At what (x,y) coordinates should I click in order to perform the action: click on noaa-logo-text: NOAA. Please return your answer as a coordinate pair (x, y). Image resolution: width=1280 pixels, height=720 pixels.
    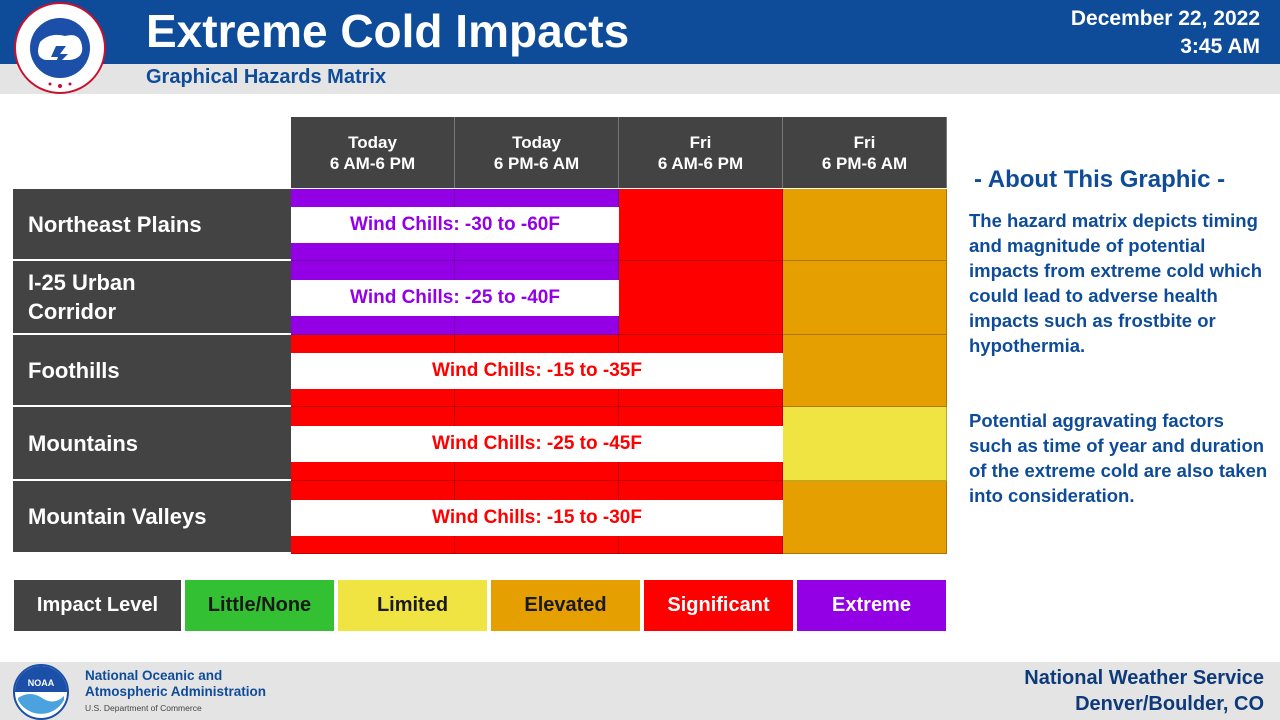
    Looking at the image, I should click on (41, 683).